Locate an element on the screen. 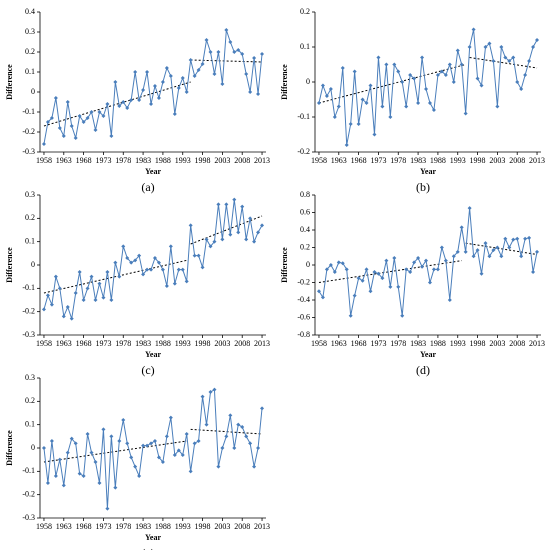 This screenshot has height=550, width=547. y-tick-label: -0.3 is located at coordinates (28, 151).